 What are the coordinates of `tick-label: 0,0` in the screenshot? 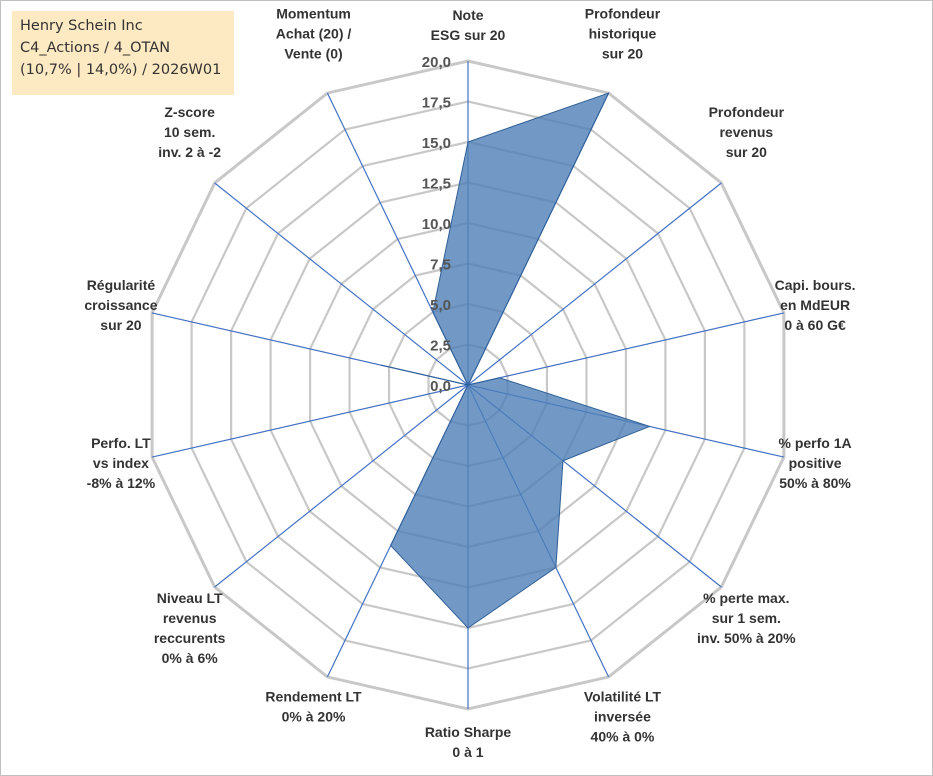 It's located at (440, 386).